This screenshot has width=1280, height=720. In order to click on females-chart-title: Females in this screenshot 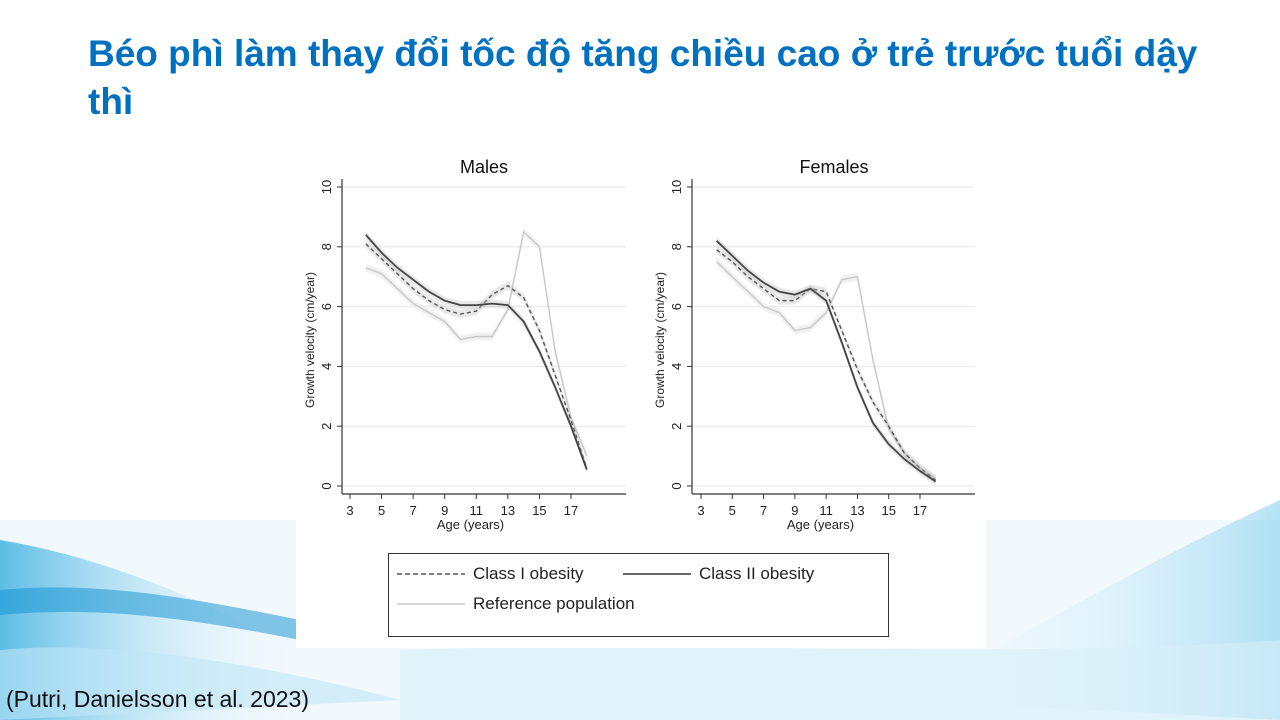, I will do `click(833, 167)`.